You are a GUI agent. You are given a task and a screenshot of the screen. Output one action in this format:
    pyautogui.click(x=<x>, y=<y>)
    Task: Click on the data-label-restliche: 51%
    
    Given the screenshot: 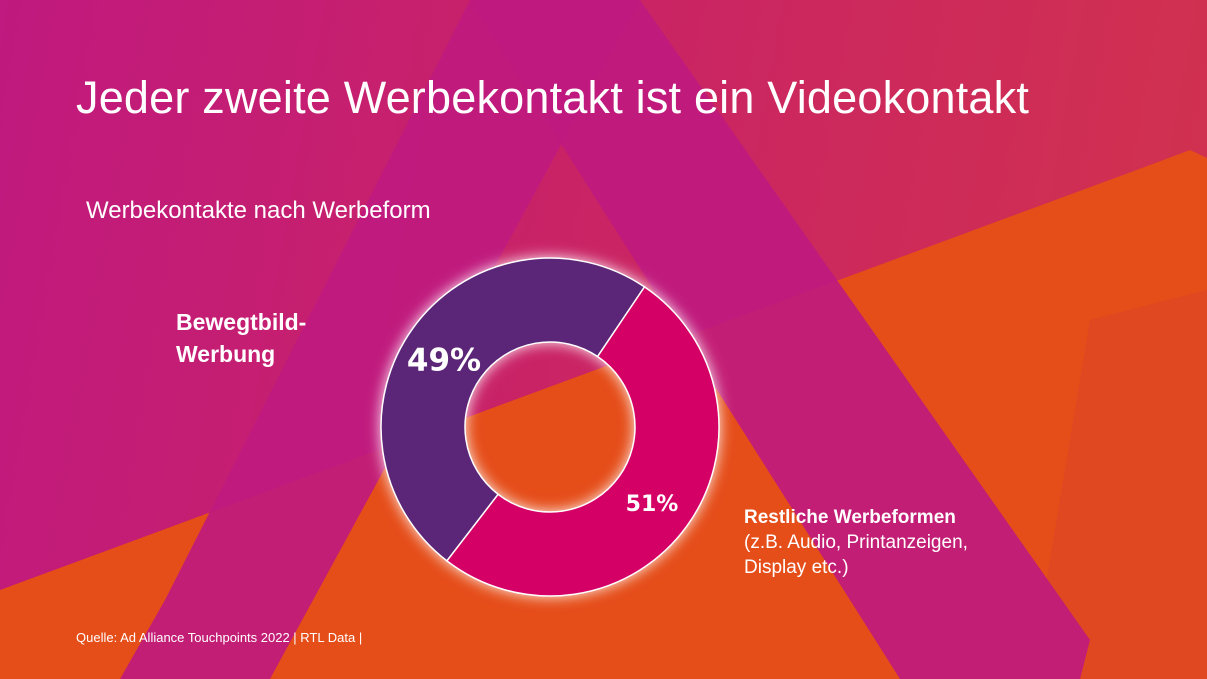 What is the action you would take?
    pyautogui.click(x=652, y=504)
    